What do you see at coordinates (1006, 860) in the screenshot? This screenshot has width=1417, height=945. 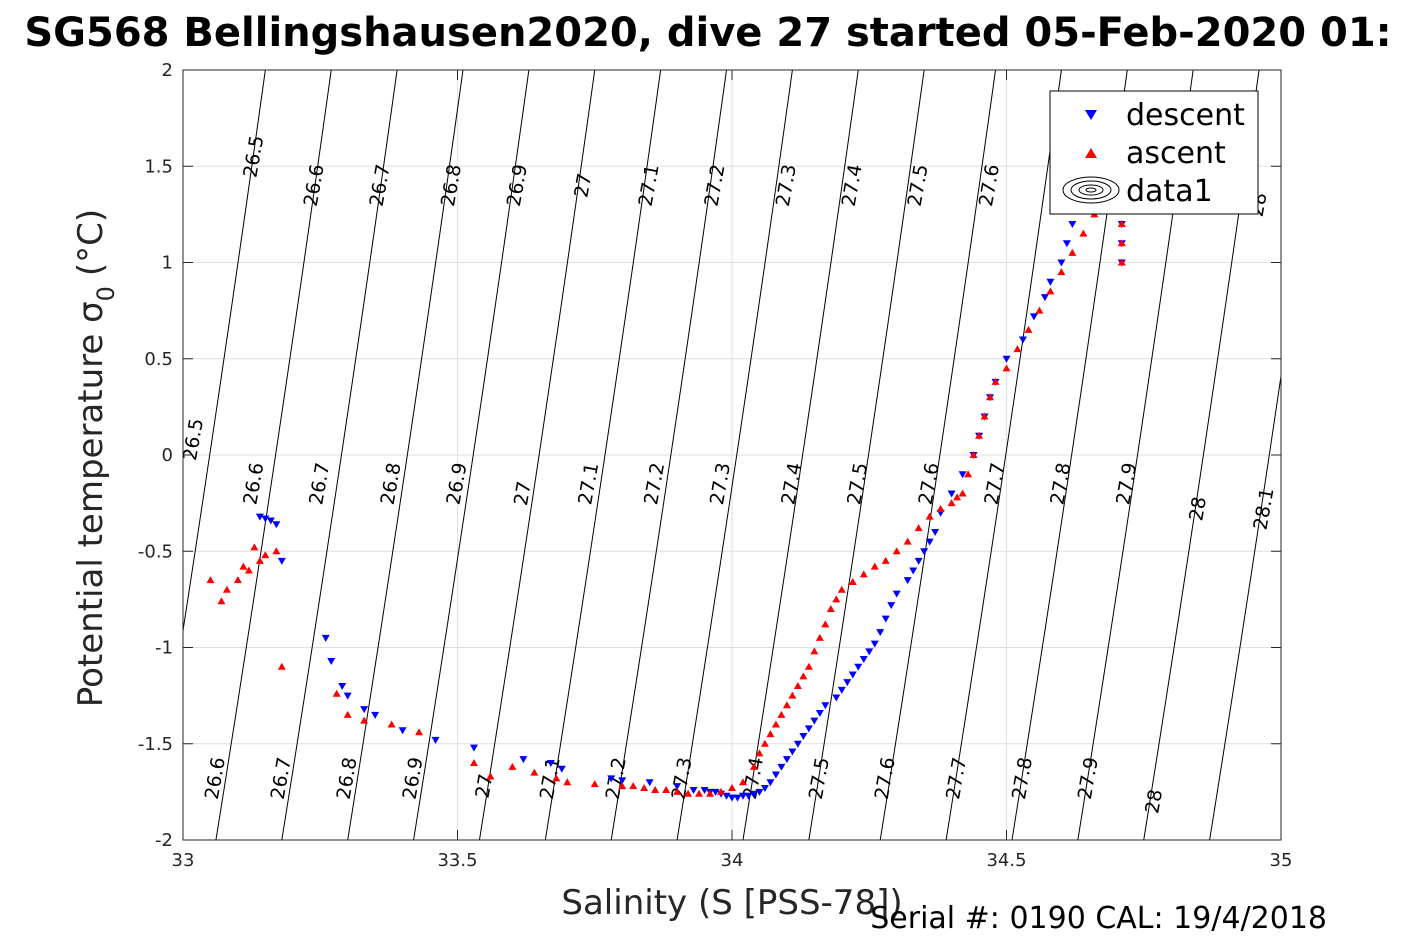 I see `x-tick-label-3: 34.5` at bounding box center [1006, 860].